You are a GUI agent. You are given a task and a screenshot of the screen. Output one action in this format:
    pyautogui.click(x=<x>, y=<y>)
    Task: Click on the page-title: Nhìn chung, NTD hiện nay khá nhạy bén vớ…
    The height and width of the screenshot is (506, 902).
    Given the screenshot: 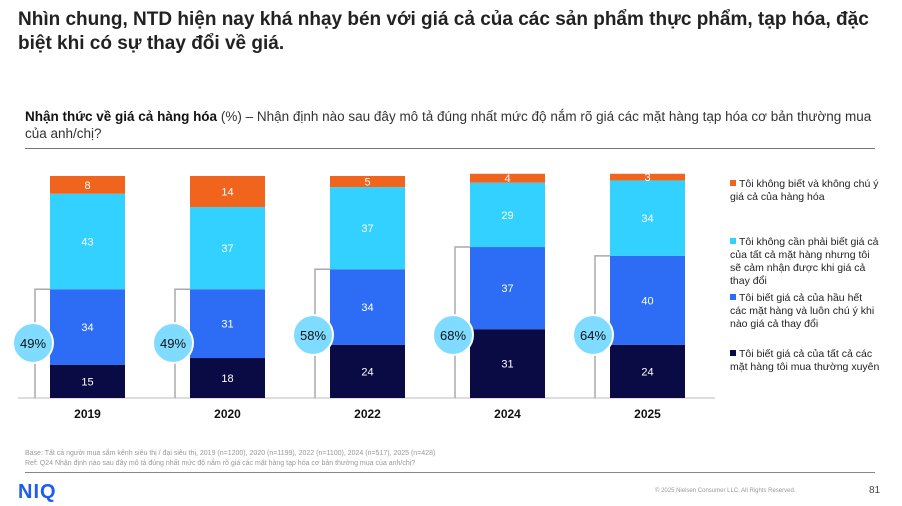 What is the action you would take?
    pyautogui.click(x=443, y=31)
    